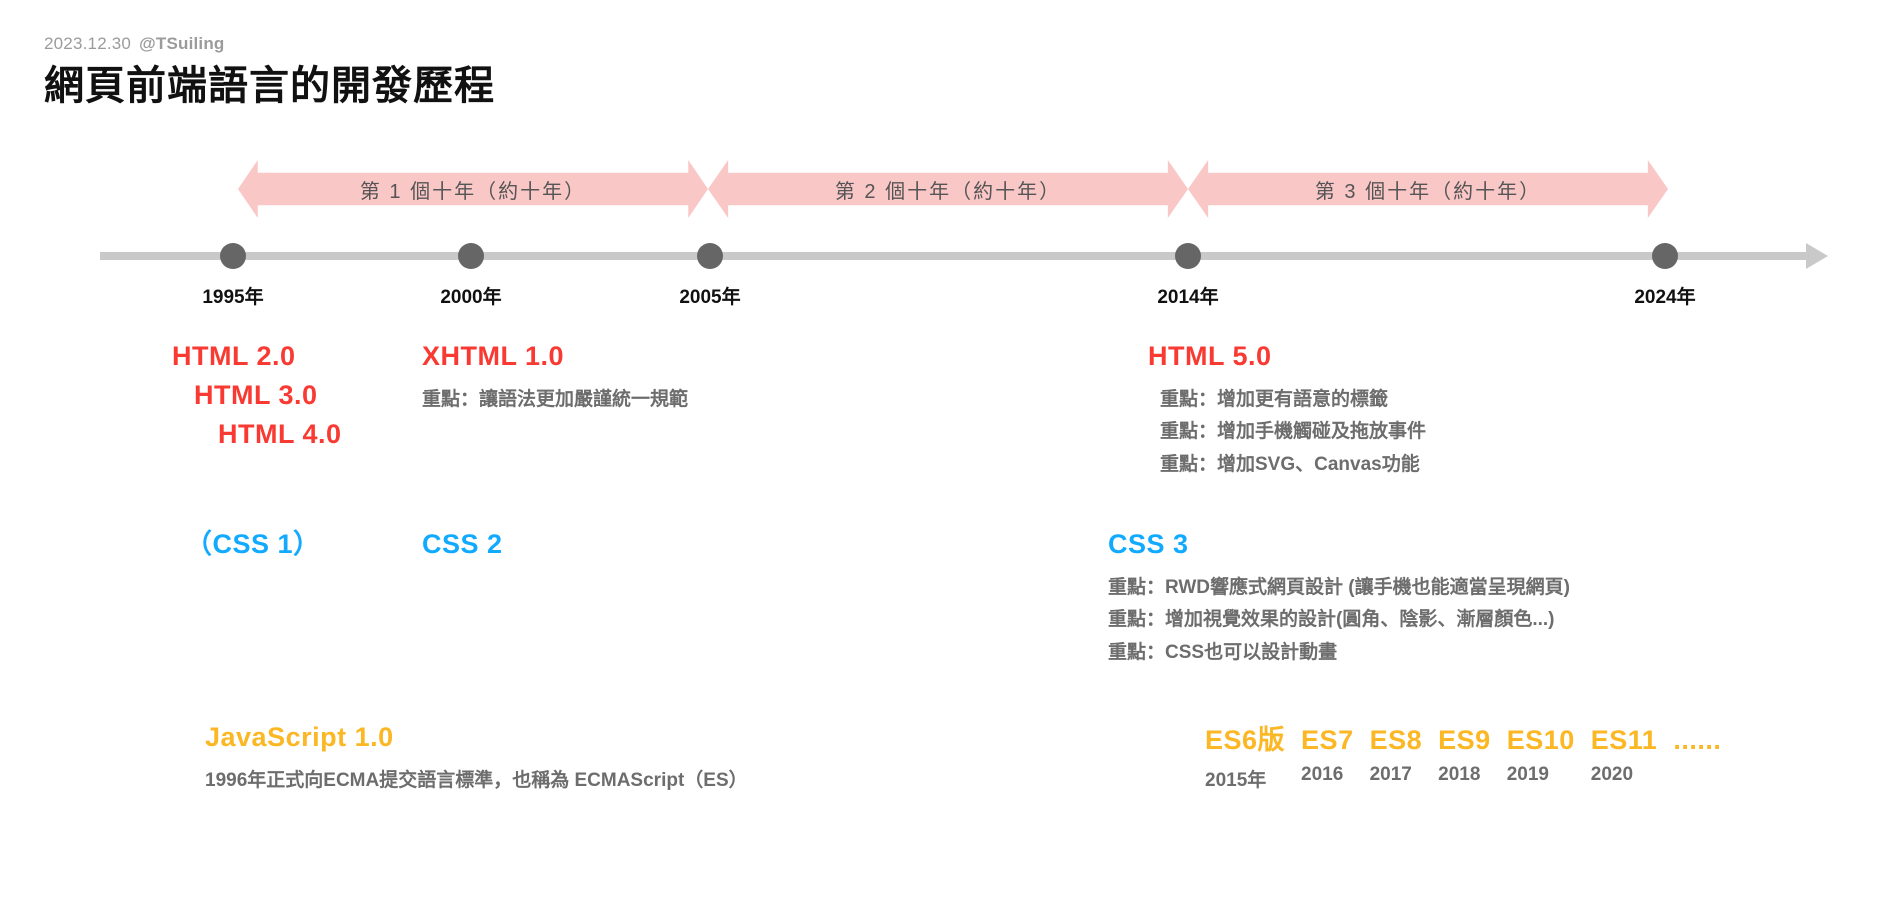 Image resolution: width=1900 pixels, height=900 pixels. Describe the element at coordinates (1624, 755) in the screenshot. I see `es-version-cell: ES11 2020` at that location.